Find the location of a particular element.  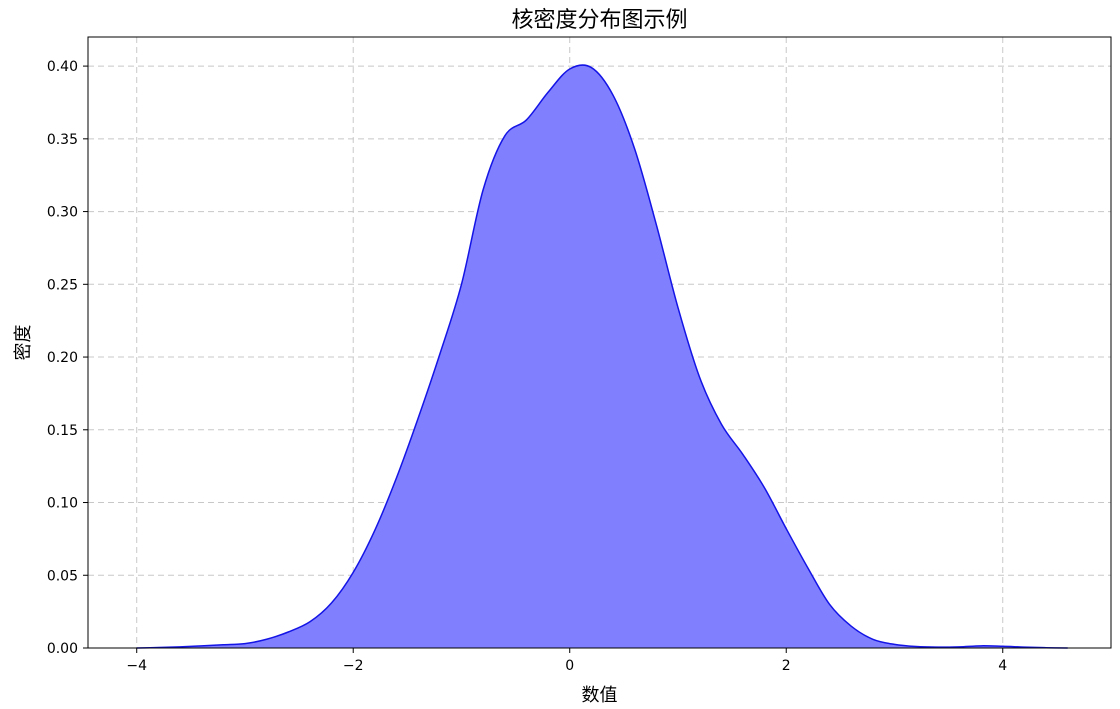

y-tick-label: 0.40 is located at coordinates (62, 67).